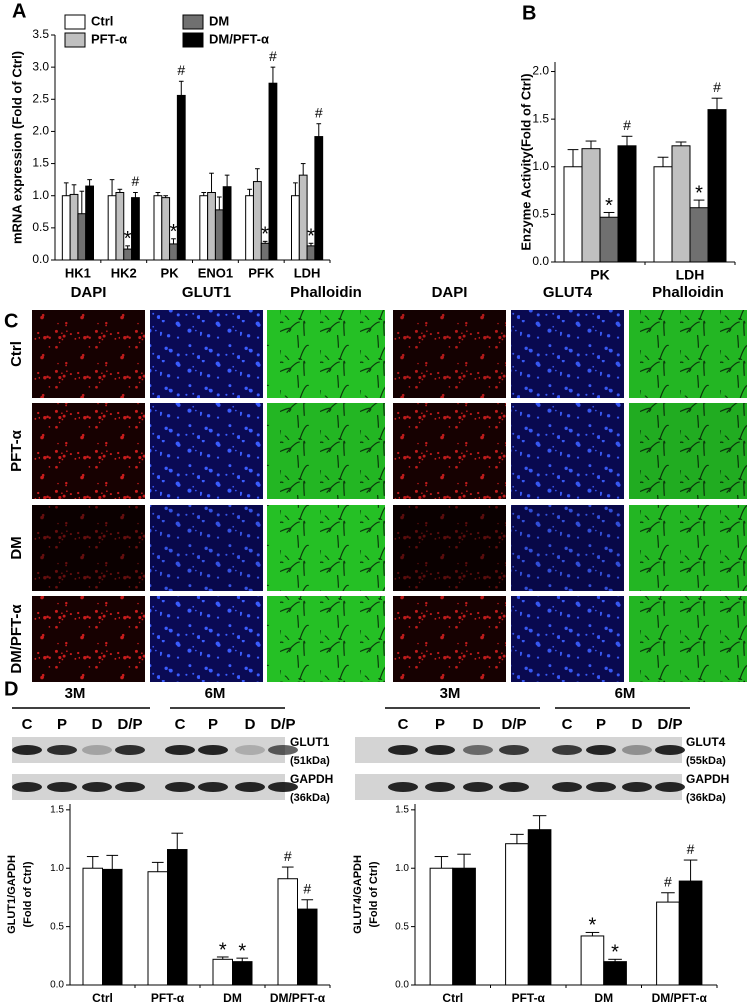 Image resolution: width=747 pixels, height=1005 pixels. What do you see at coordinates (688, 292) in the screenshot?
I see `column-label: Phalloidin` at bounding box center [688, 292].